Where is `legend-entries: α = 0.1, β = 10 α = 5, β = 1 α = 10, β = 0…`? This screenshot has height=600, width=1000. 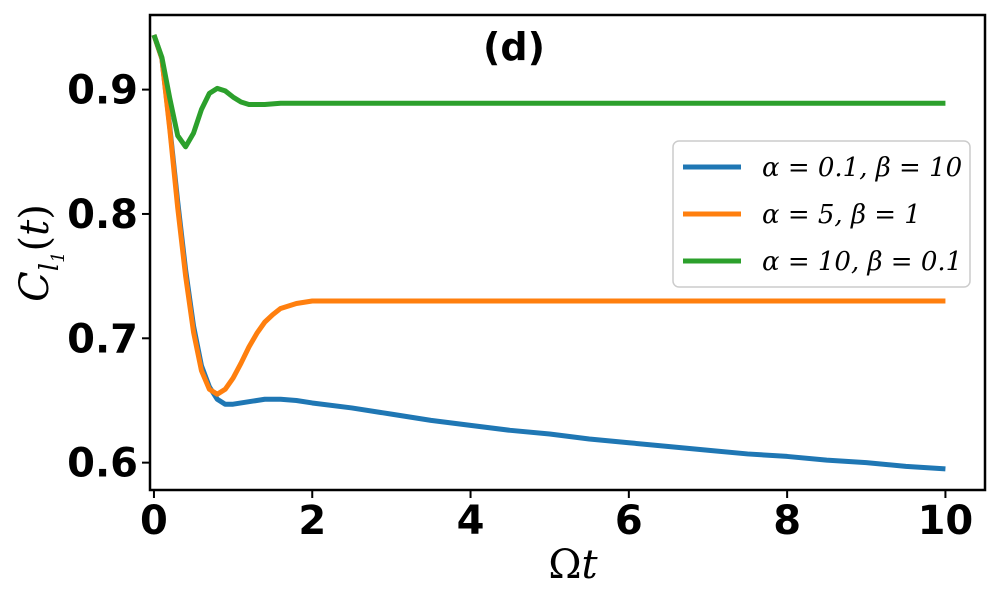
legend-entries: α = 0.1, β = 10 α = 5, β = 1 α = 10, β = 0… is located at coordinates (822, 215).